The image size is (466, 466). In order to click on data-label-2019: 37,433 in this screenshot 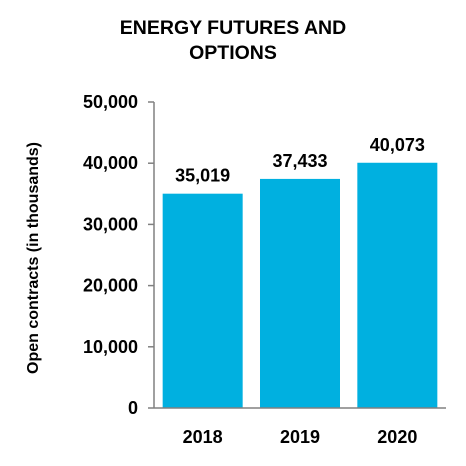, I will do `click(299, 161)`.